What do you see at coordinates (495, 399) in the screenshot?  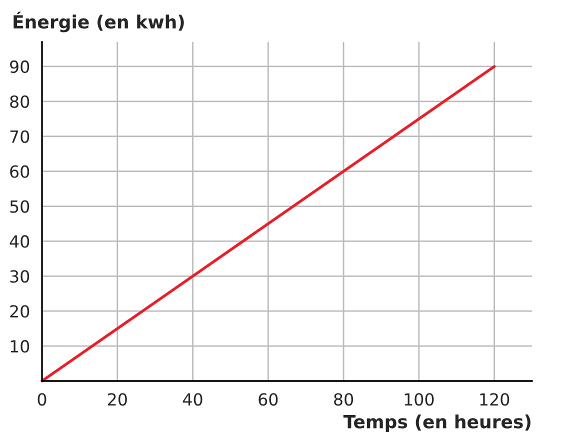 I see `x-tick-label: 120` at bounding box center [495, 399].